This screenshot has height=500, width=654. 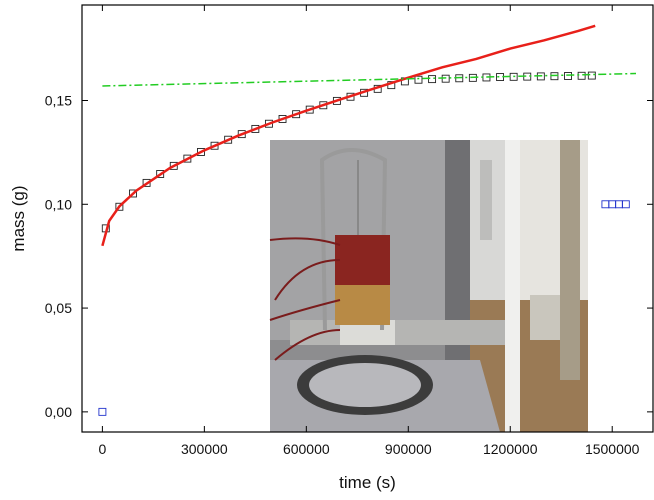 I want to click on x-tick-label: 900000, so click(x=408, y=449).